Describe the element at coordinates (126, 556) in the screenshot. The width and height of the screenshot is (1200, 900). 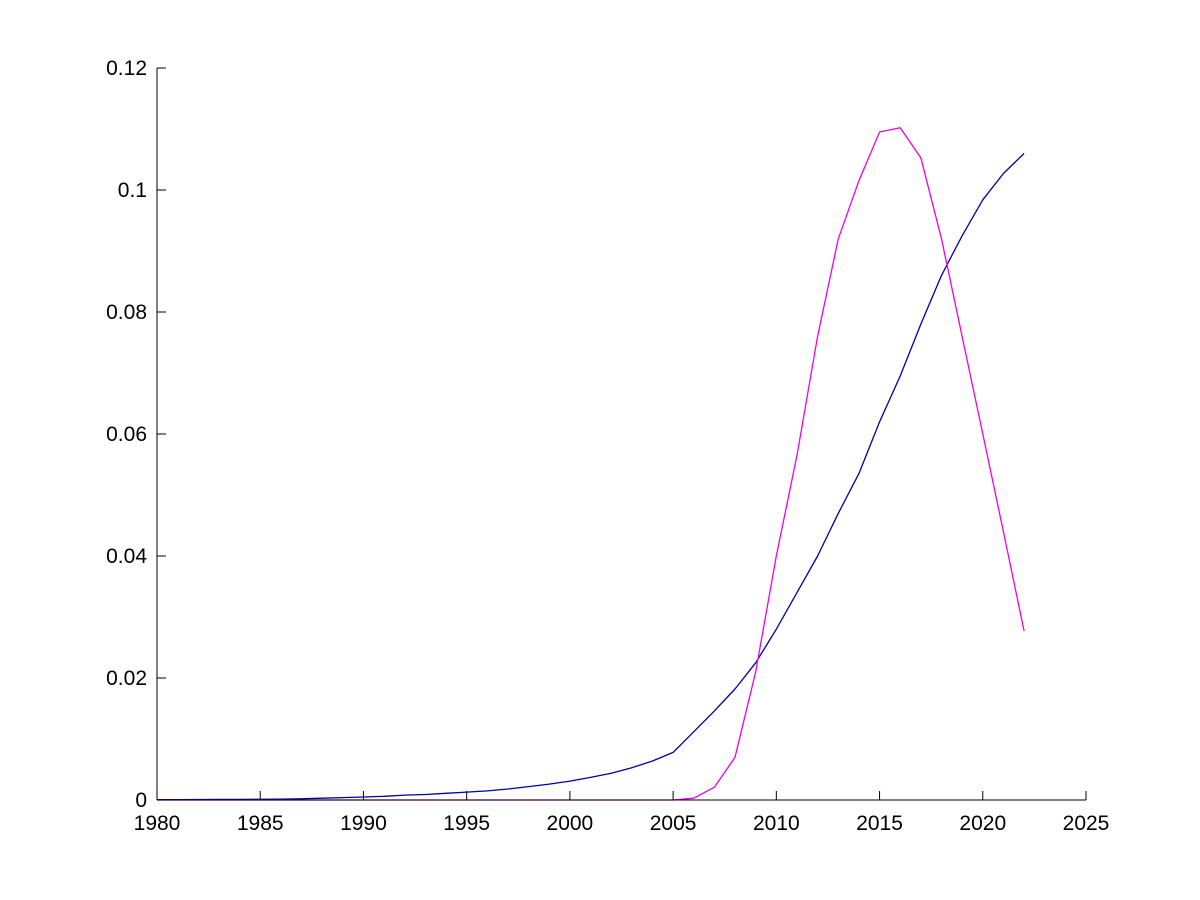
I see `y-tick-label: 0.04` at that location.